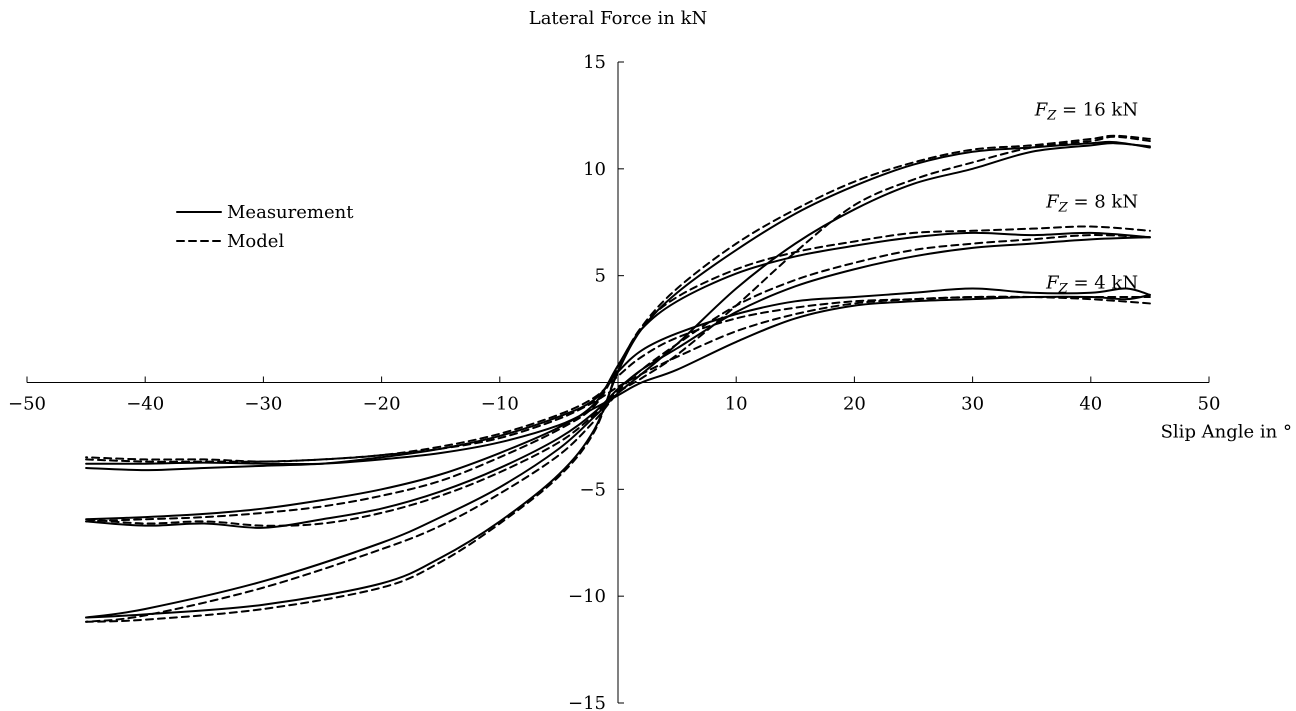 This screenshot has height=711, width=1296. I want to click on legend-label-model: Model, so click(255, 241).